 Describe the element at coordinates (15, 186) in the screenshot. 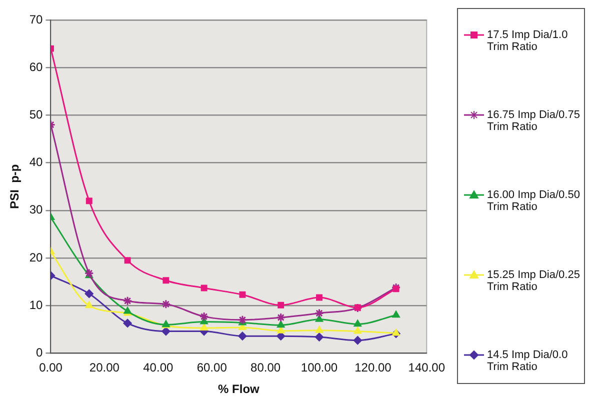

I see `y-axis-title: PSI p-p` at that location.